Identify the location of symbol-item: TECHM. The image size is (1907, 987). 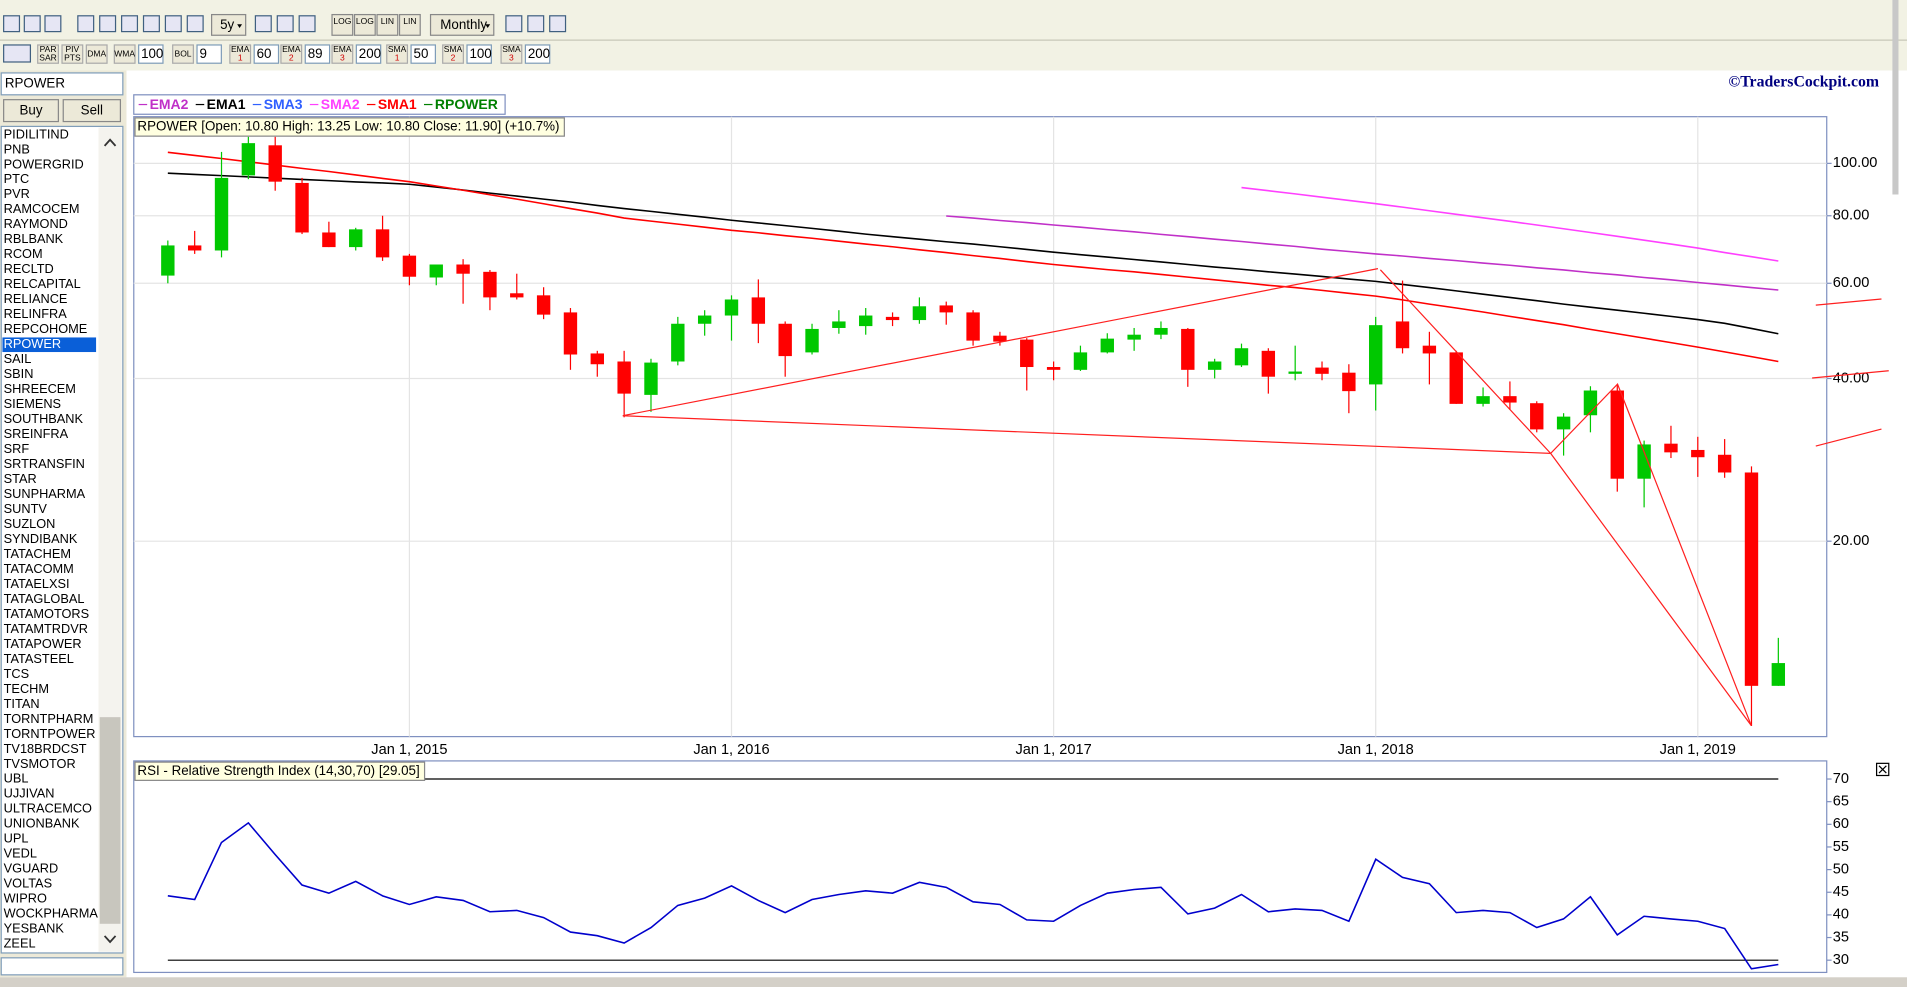
(26, 688).